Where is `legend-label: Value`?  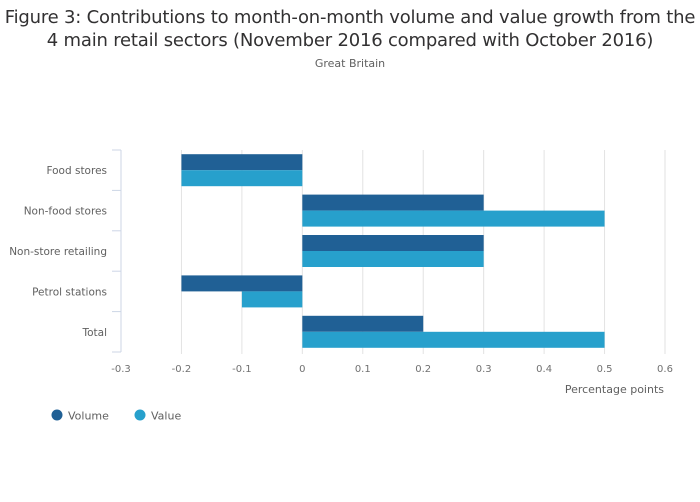 legend-label: Value is located at coordinates (166, 416).